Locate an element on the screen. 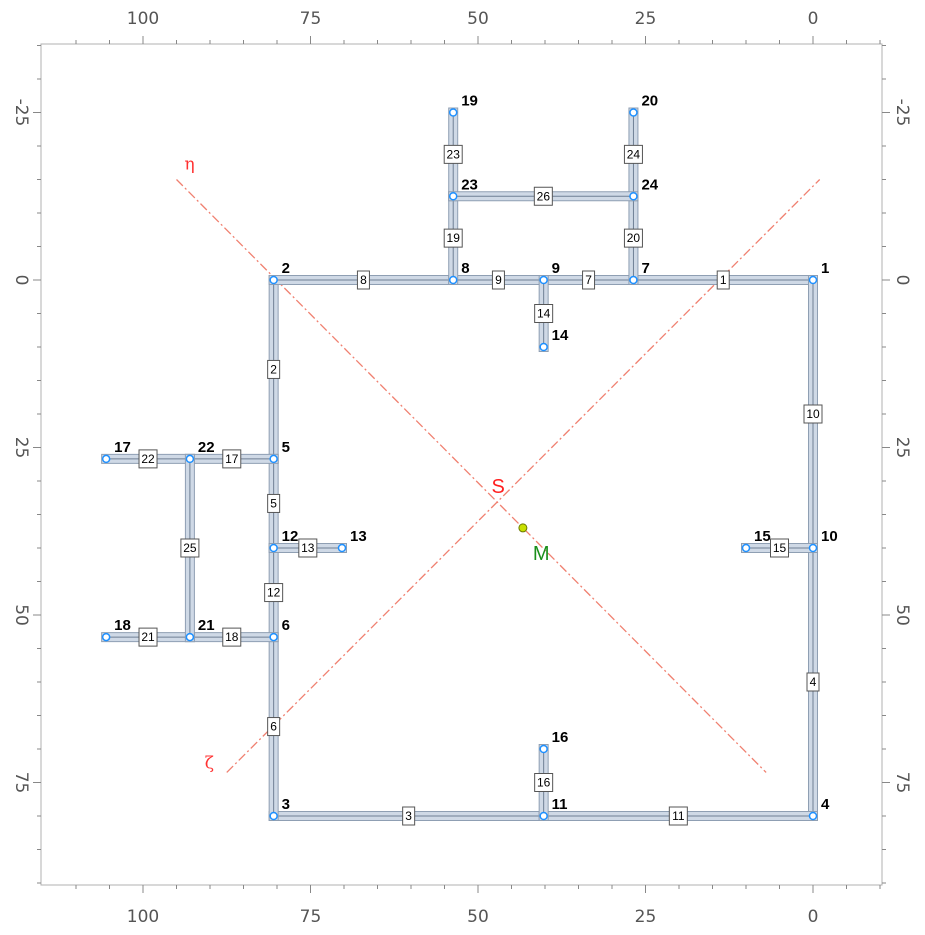 This screenshot has height=935, width=925. y-tick-label-left: 50 is located at coordinates (21, 615).